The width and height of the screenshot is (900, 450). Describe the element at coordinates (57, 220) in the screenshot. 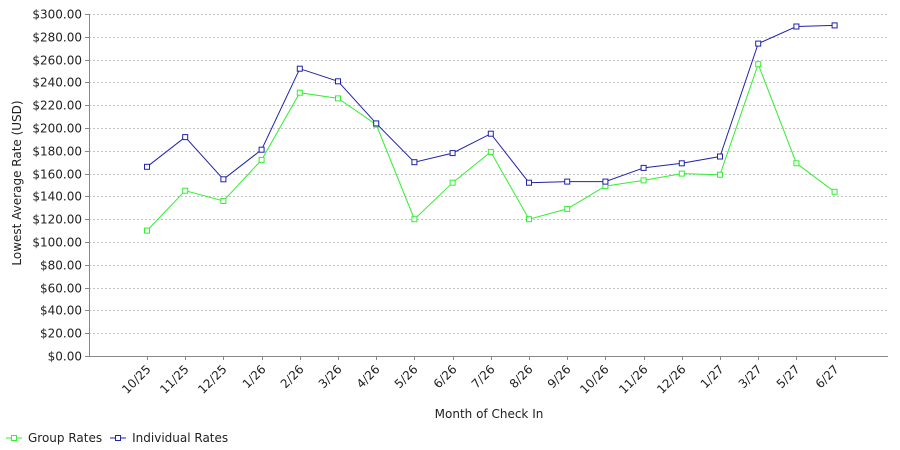

I see `y-tick-label: $120.00` at that location.